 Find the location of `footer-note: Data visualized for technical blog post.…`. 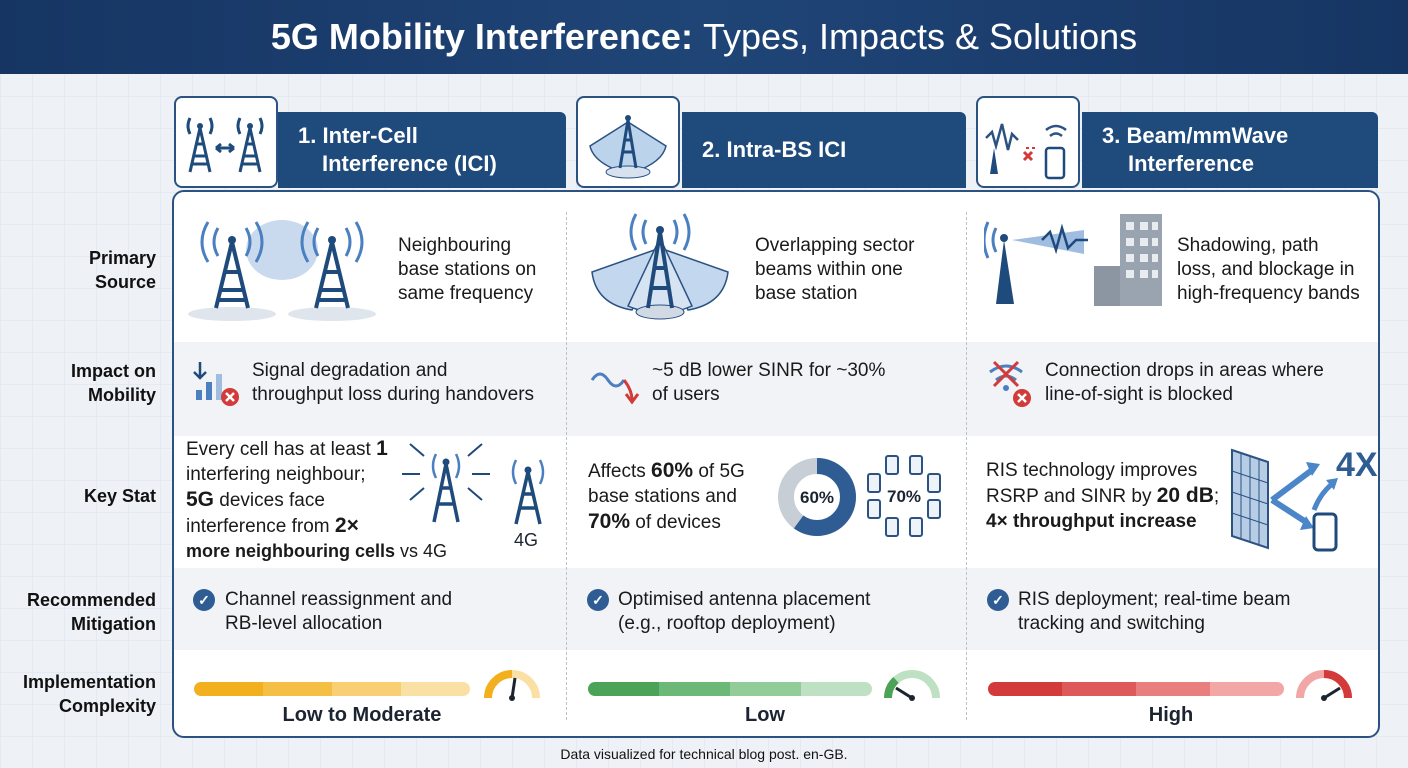

footer-note: Data visualized for technical blog post.… is located at coordinates (704, 754).